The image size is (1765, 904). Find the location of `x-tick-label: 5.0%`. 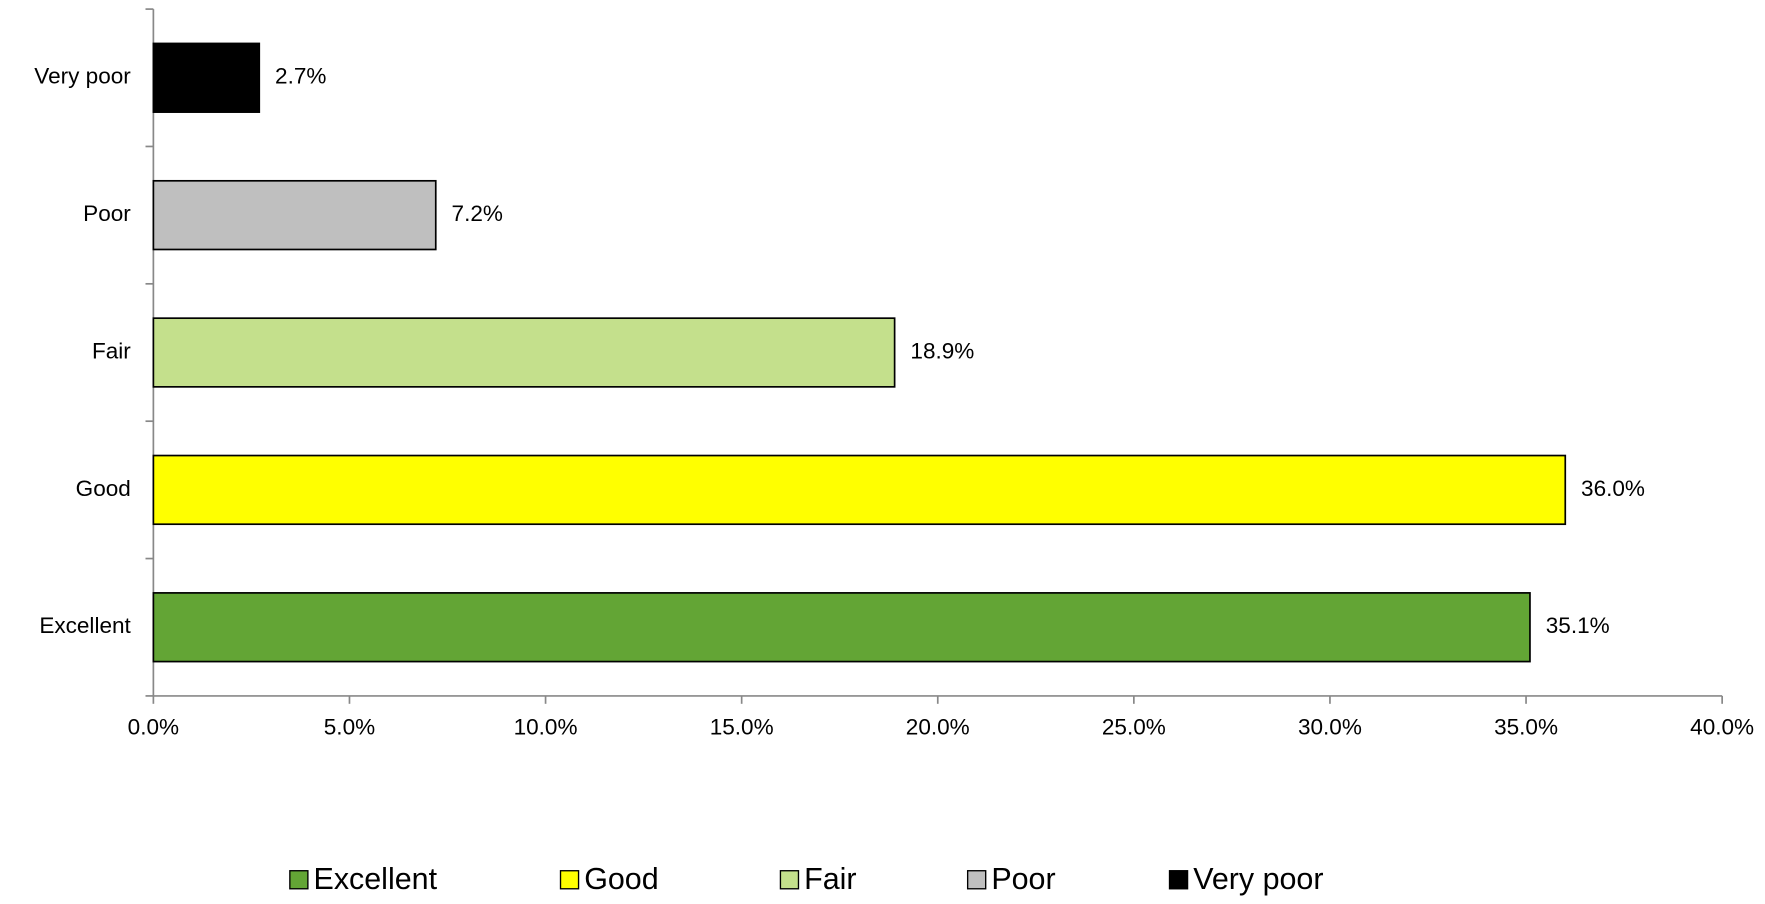

x-tick-label: 5.0% is located at coordinates (349, 727).